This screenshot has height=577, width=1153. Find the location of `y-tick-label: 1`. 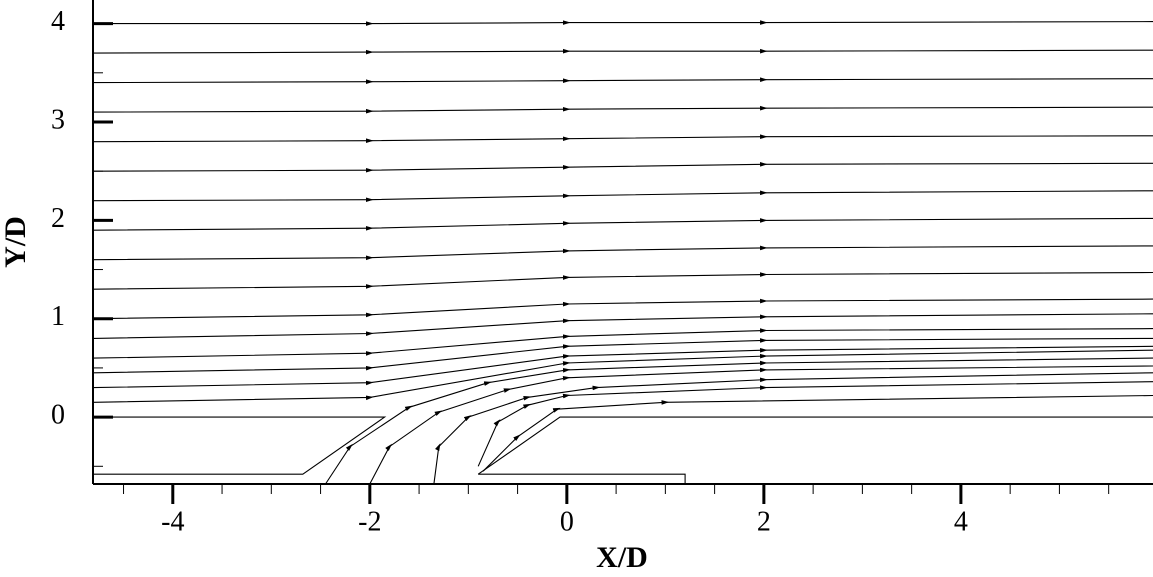

y-tick-label: 1 is located at coordinates (58, 316).